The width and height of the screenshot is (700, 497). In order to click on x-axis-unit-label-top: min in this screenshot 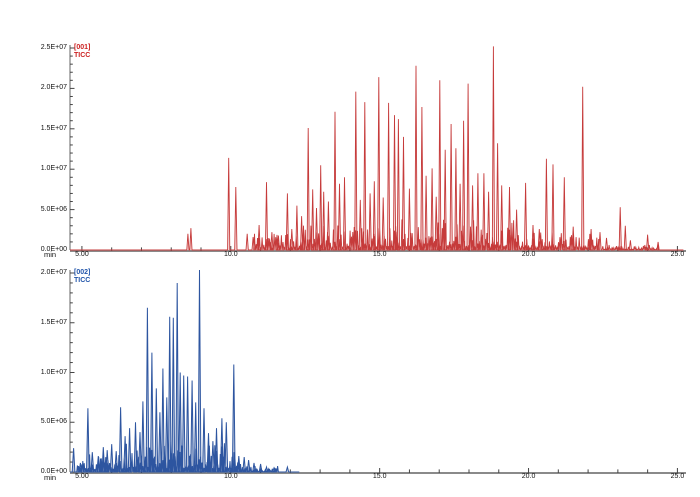, I will do `click(50, 254)`.